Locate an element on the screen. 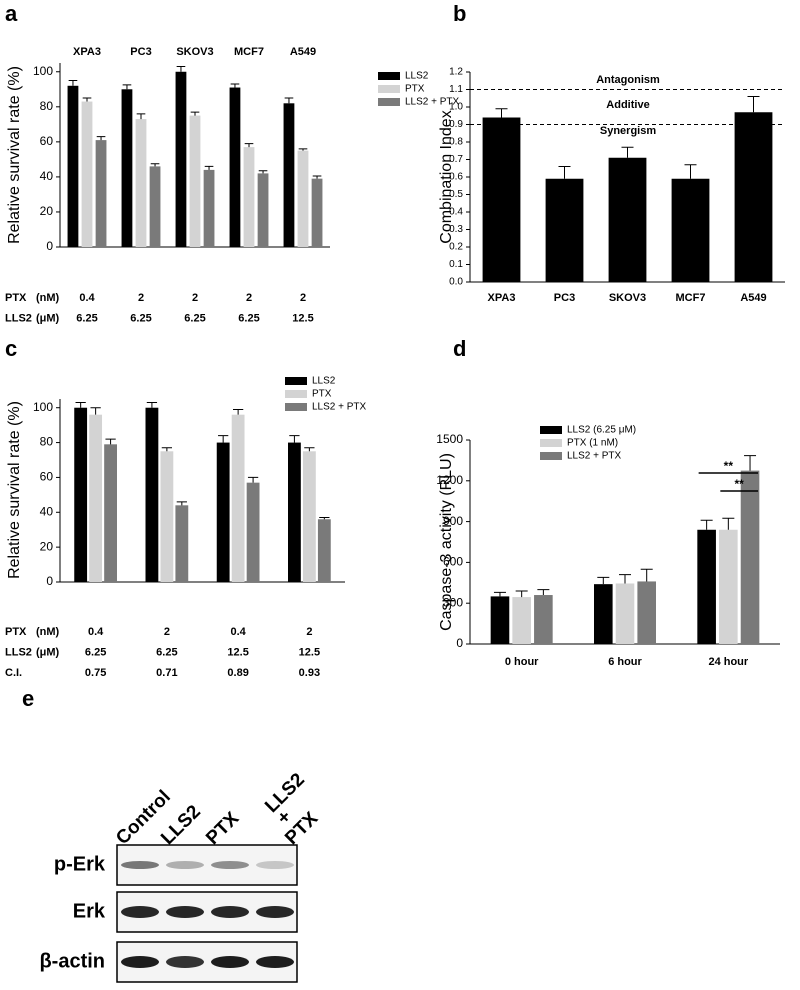  y-tick-label: 1.2 is located at coordinates (456, 72).